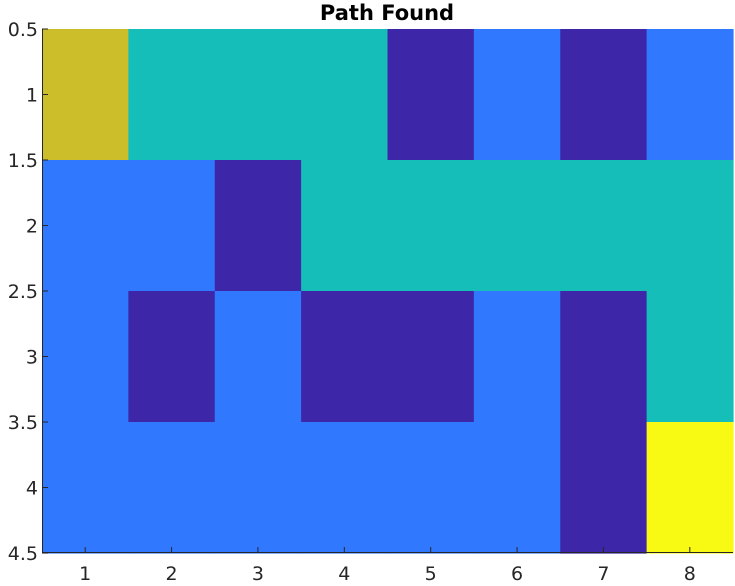 This screenshot has height=586, width=735. I want to click on heatmap-cell-r3-c8, so click(690, 357).